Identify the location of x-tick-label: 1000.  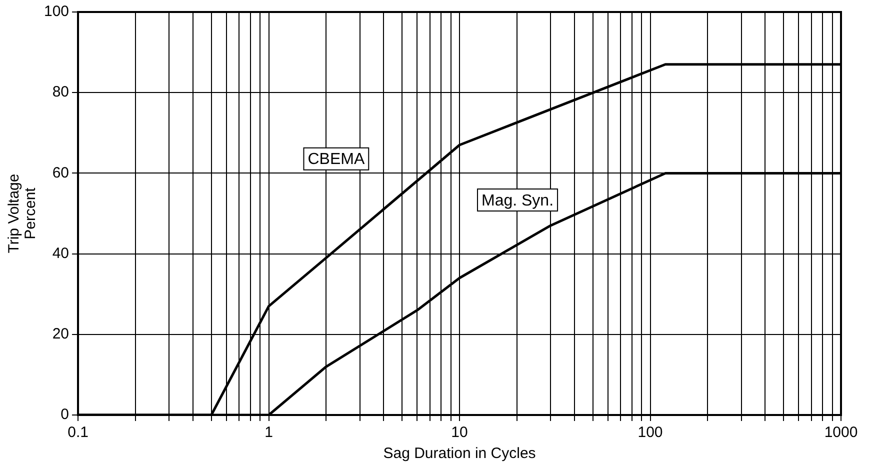
(841, 433).